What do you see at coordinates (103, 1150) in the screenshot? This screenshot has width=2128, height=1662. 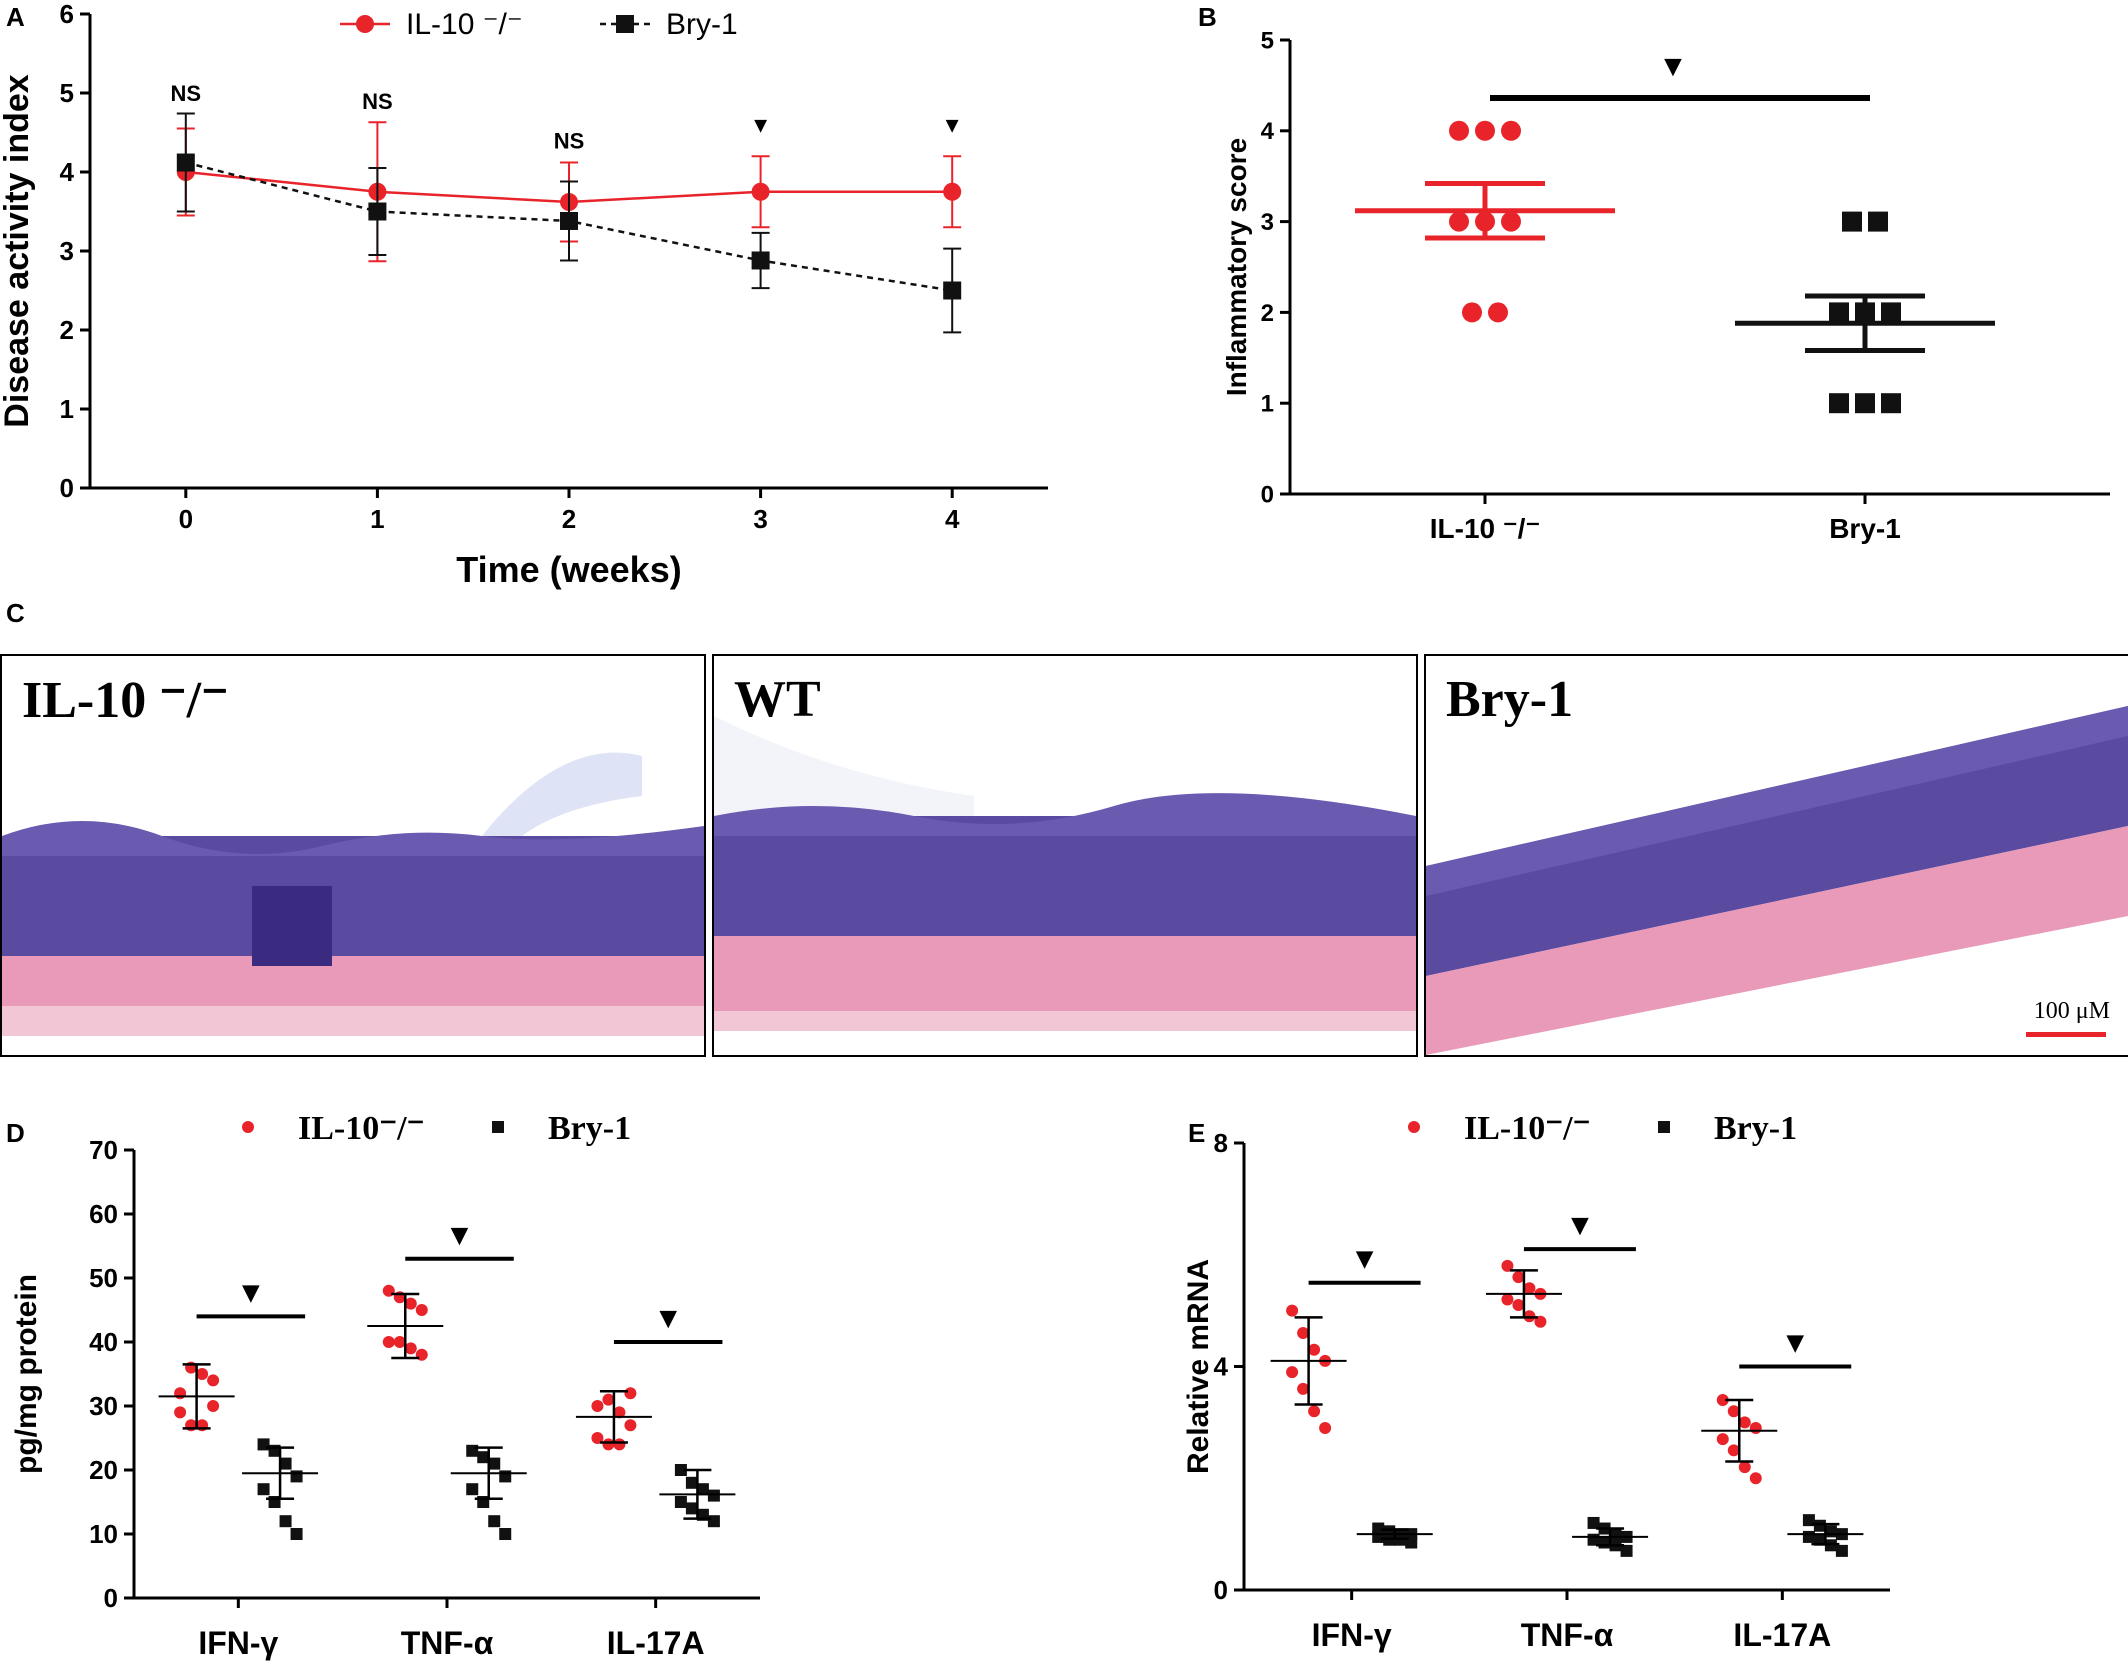 I see `chart-d-y-tick-label: 70` at bounding box center [103, 1150].